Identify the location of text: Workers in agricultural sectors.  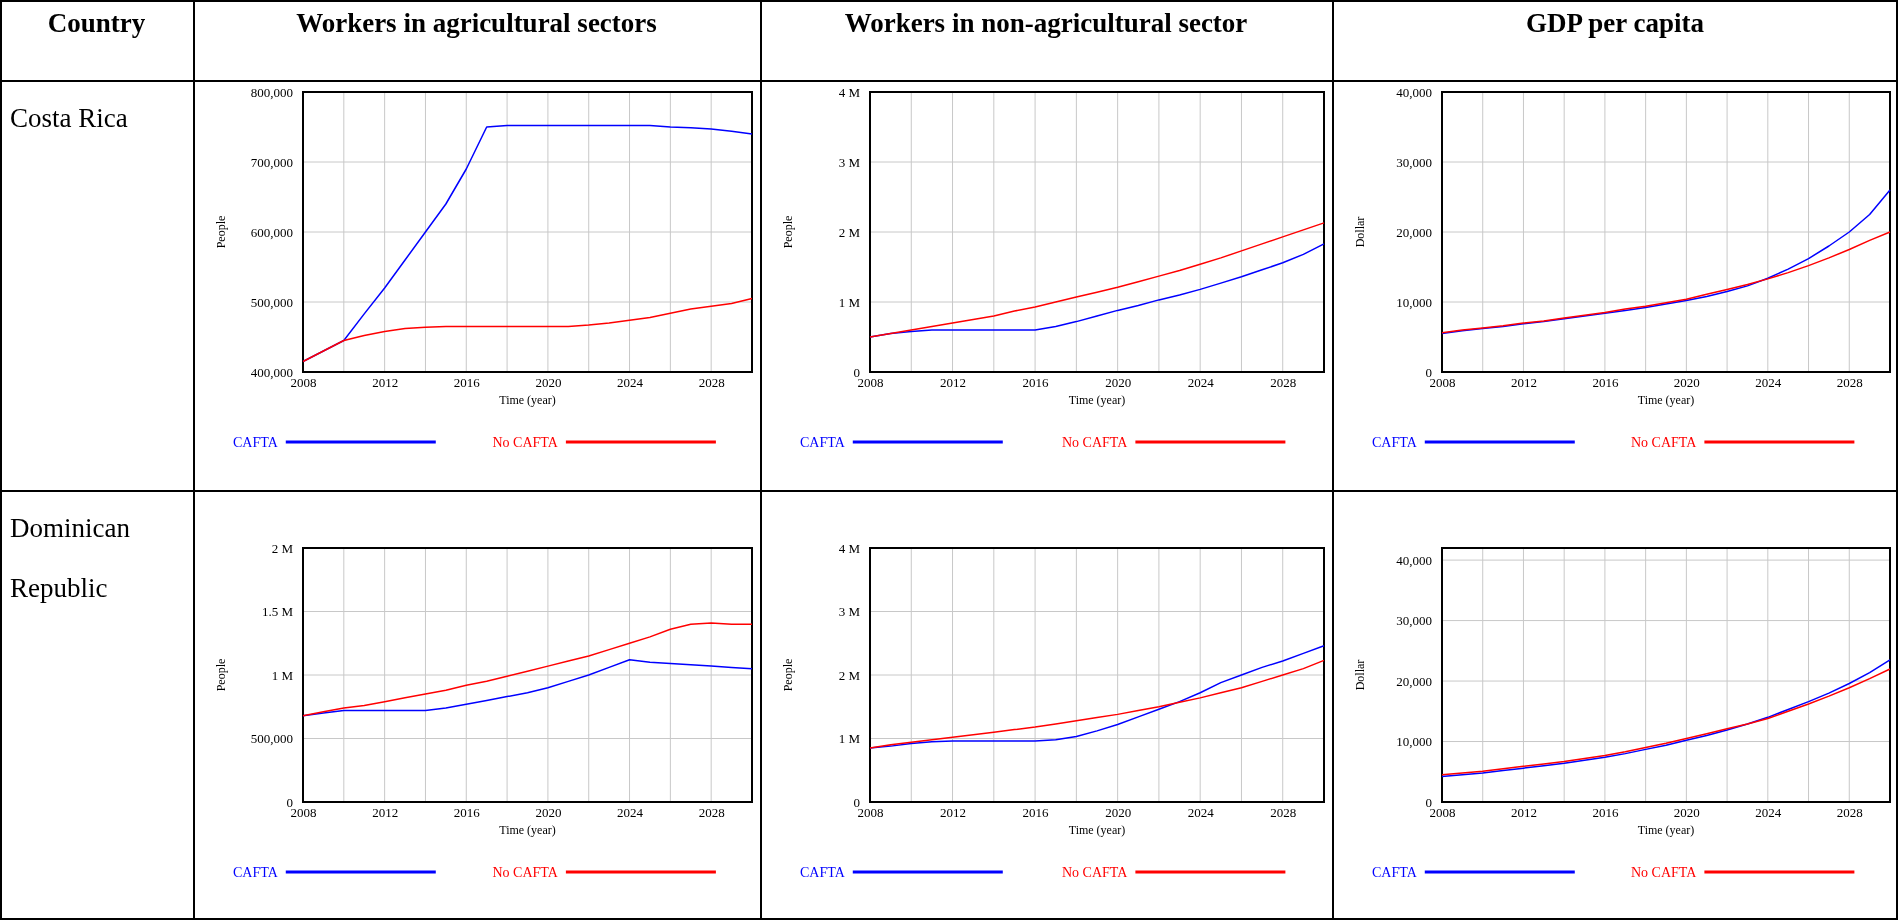
(476, 23).